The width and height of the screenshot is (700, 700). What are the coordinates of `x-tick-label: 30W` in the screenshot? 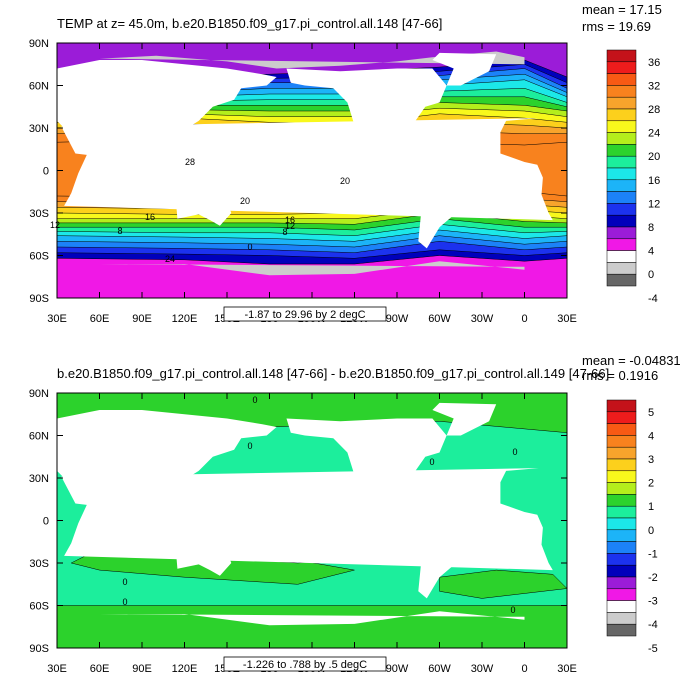 It's located at (482, 669).